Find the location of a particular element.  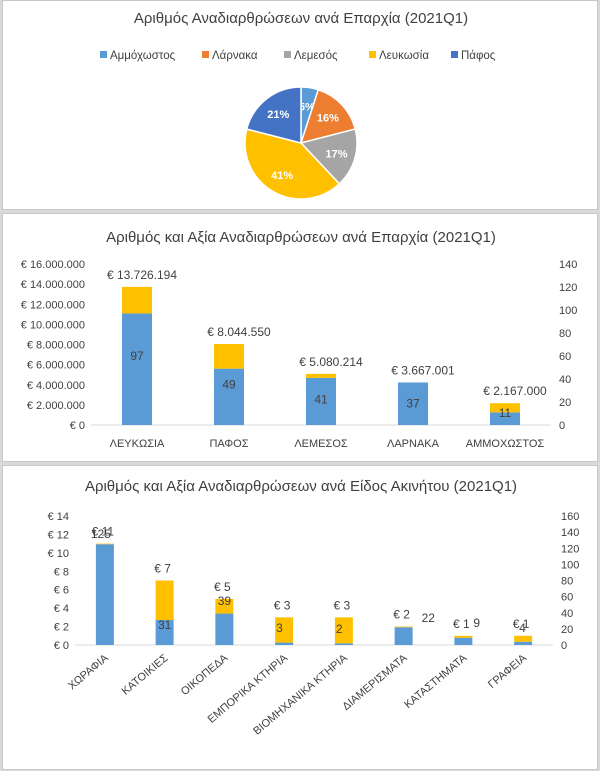

left-axis-tick: € 12 is located at coordinates (58, 535).